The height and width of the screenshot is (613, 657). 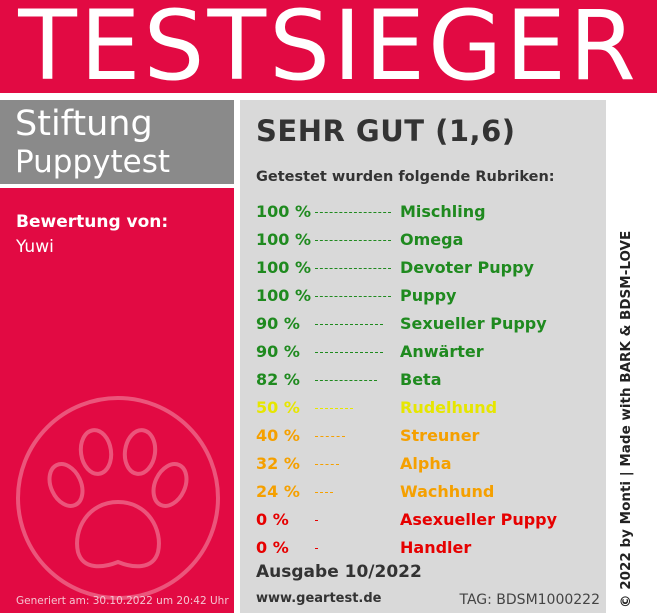 I want to click on brand-box: Stiftung Puppytest, so click(x=117, y=144).